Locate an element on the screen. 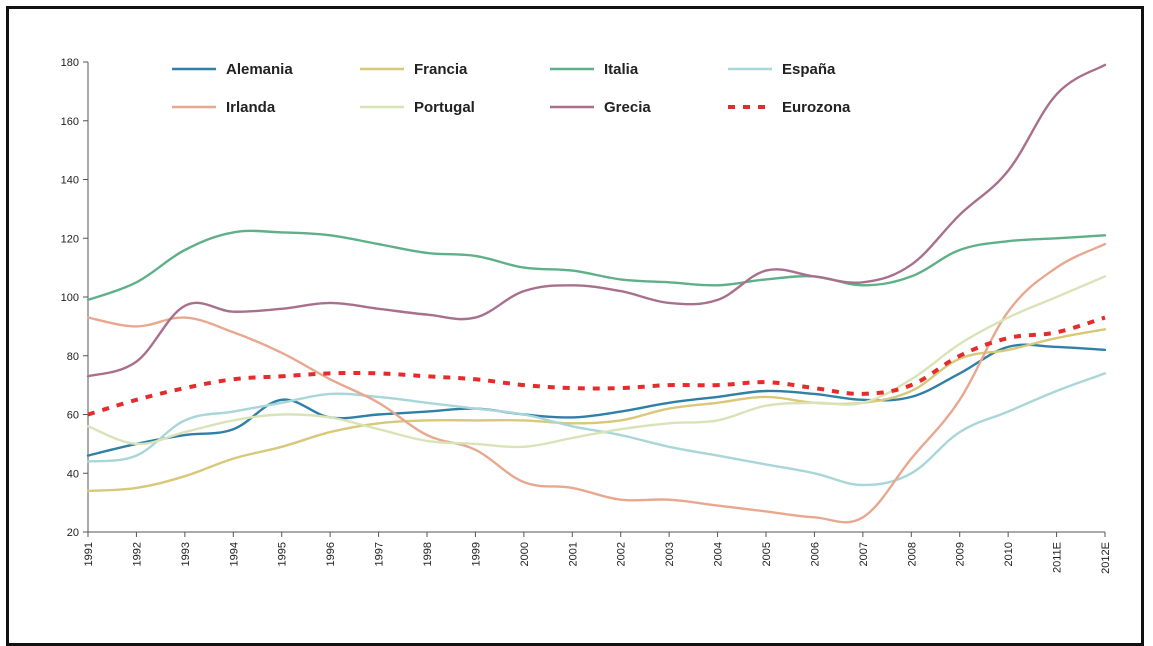 This screenshot has height=646, width=1153. x-tick-label: 1993 is located at coordinates (186, 554).